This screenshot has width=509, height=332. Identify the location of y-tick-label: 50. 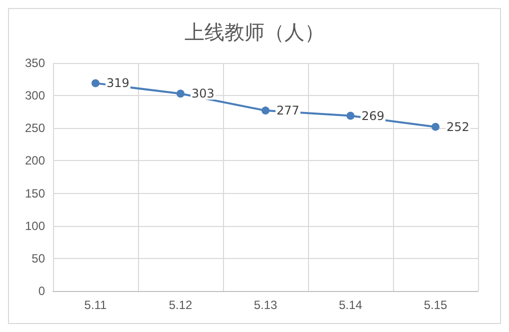
(39, 258).